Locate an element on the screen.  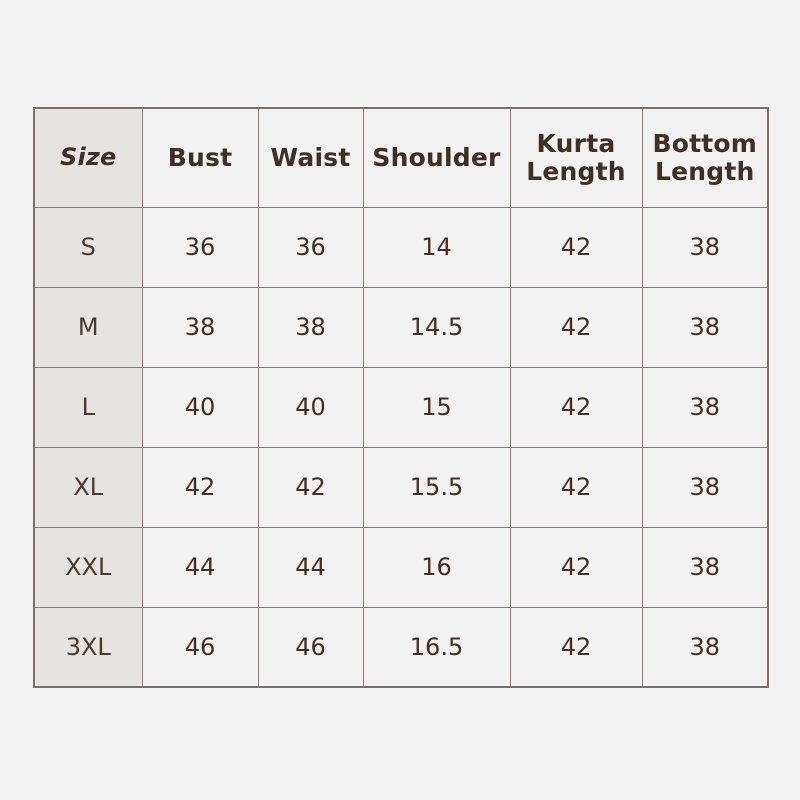
table-row: S 36 36 14 42 38 is located at coordinates (401, 247).